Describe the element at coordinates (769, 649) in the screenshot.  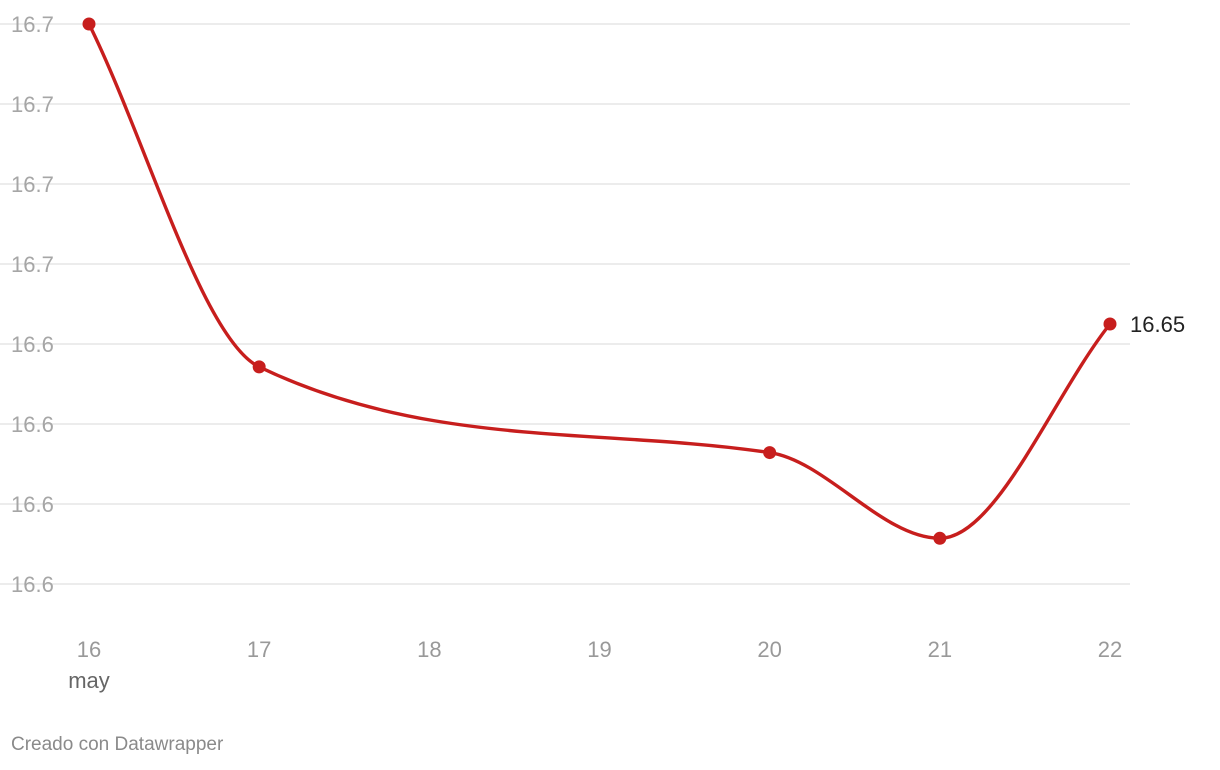
I see `x-tick-label: 20` at that location.